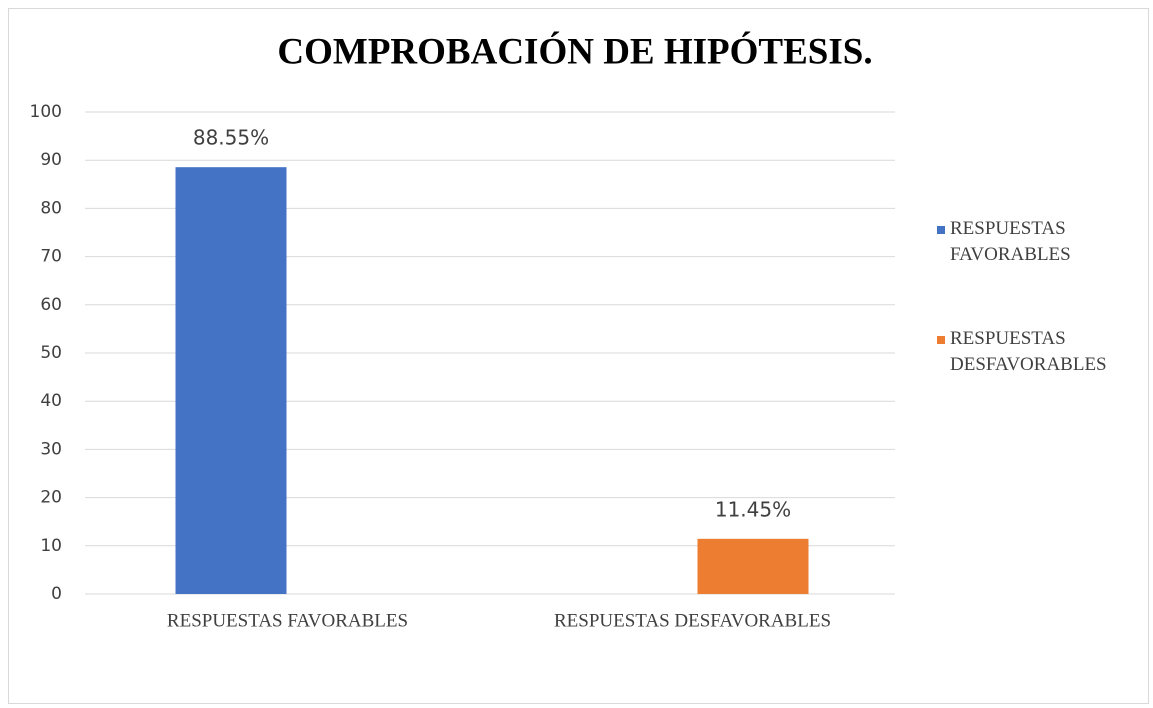 The width and height of the screenshot is (1153, 708). I want to click on y-tick-label: 20, so click(51, 498).